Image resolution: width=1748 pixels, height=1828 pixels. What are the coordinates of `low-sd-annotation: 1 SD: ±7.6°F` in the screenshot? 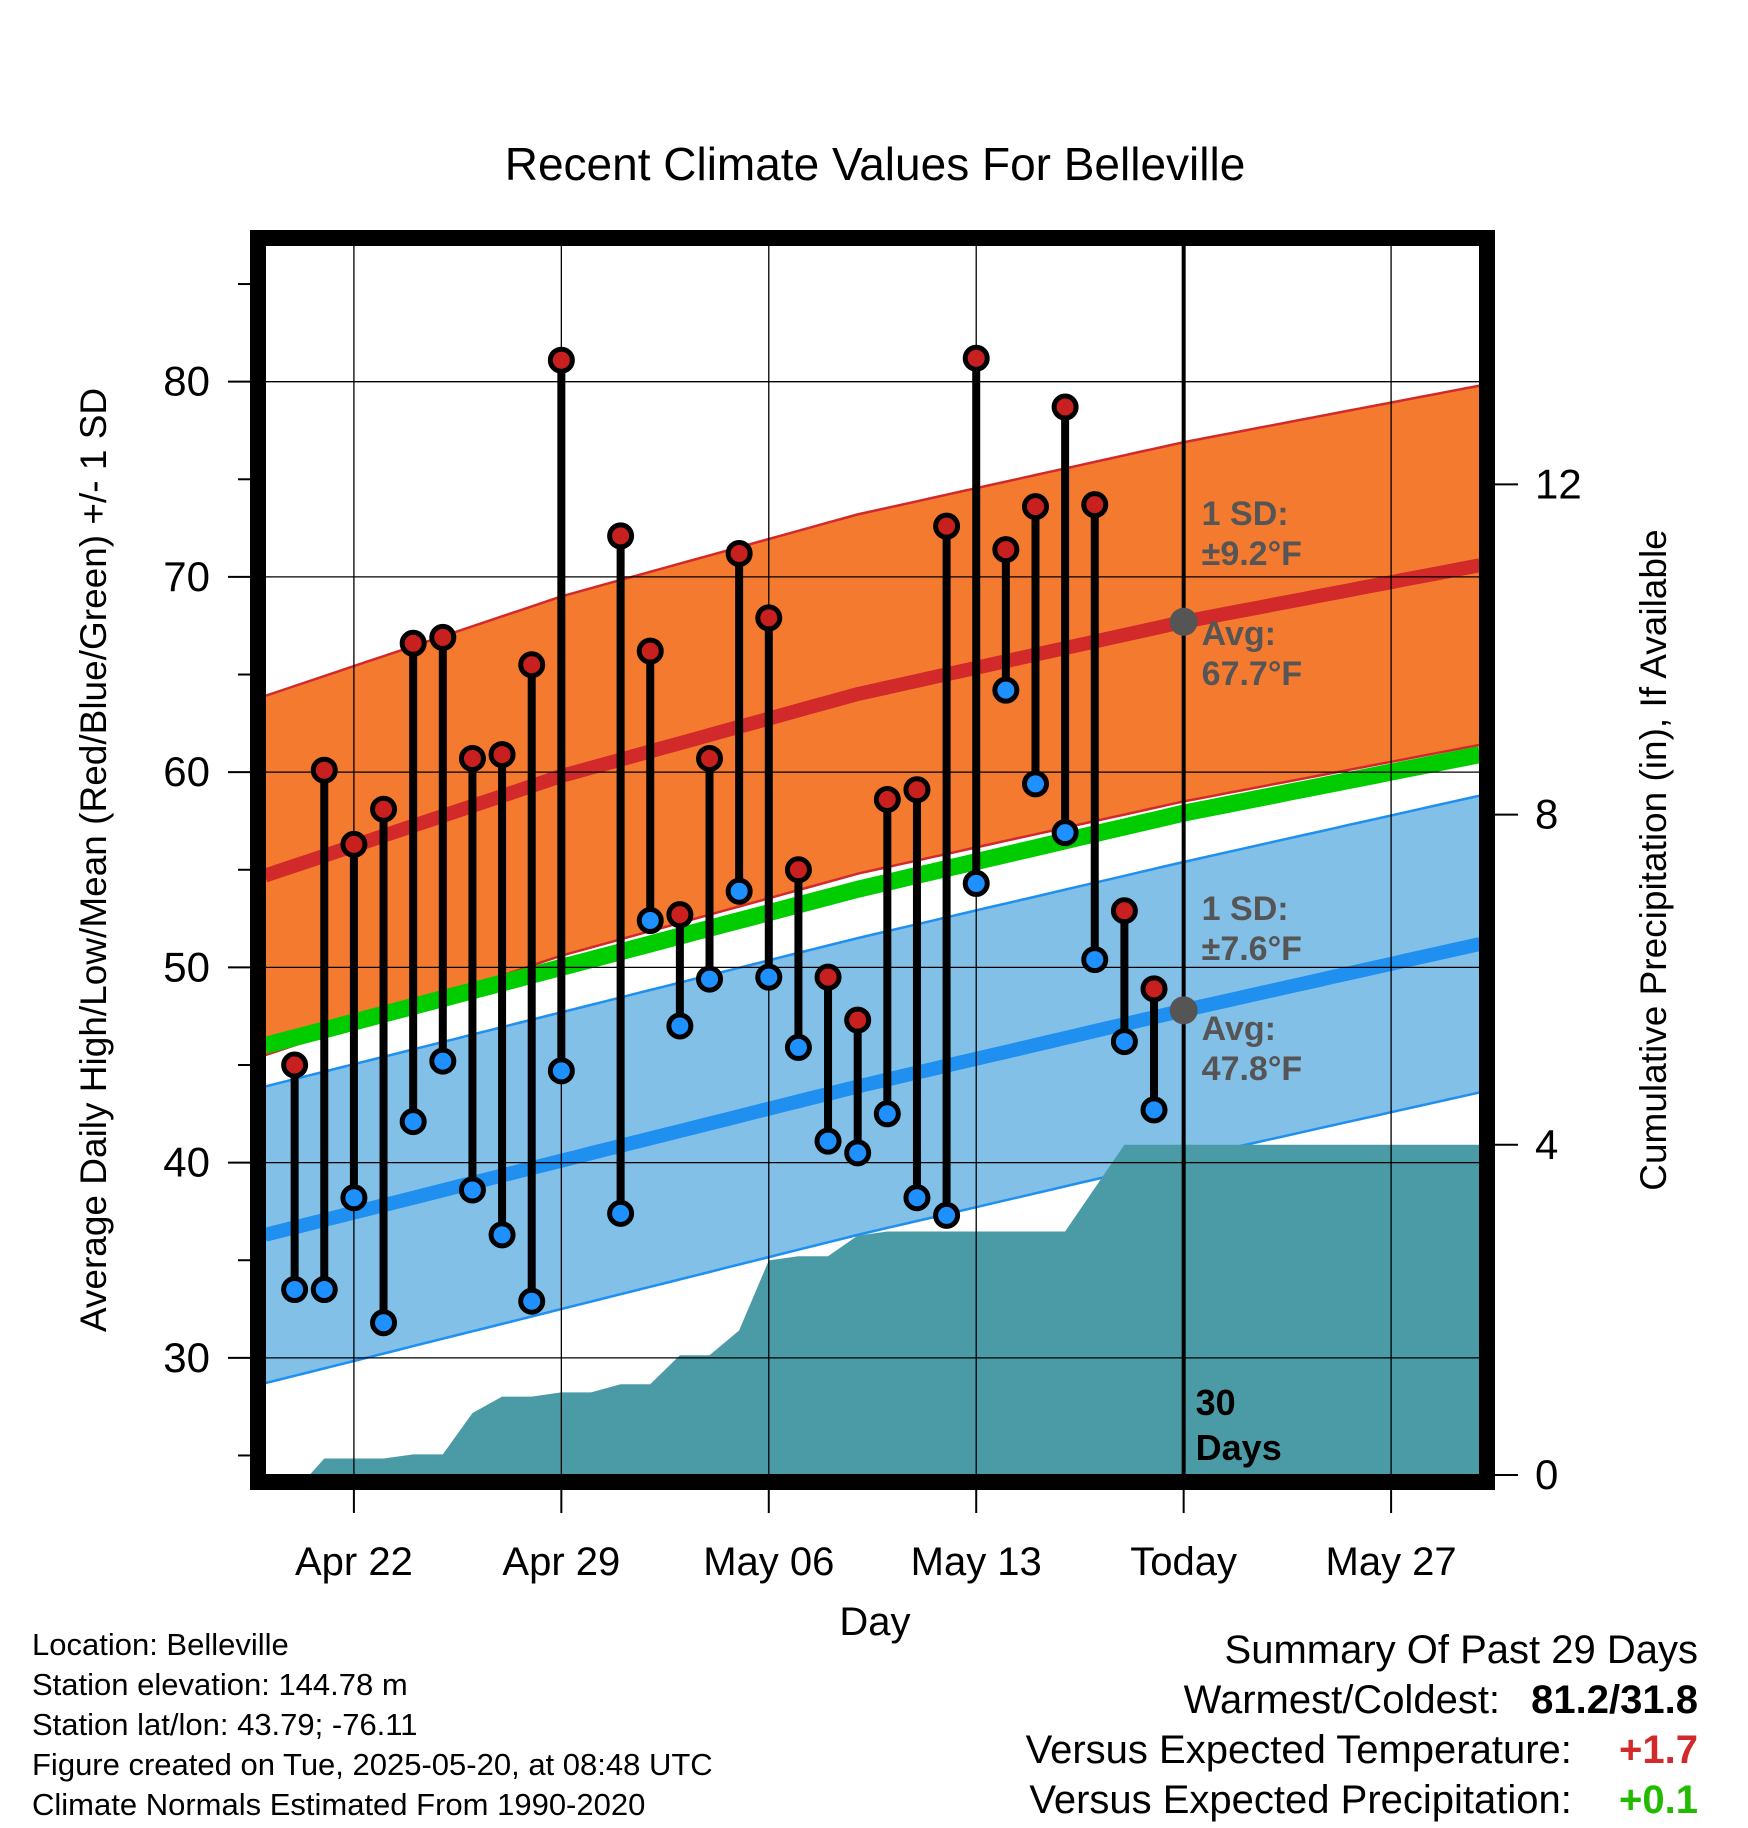 It's located at (1252, 929).